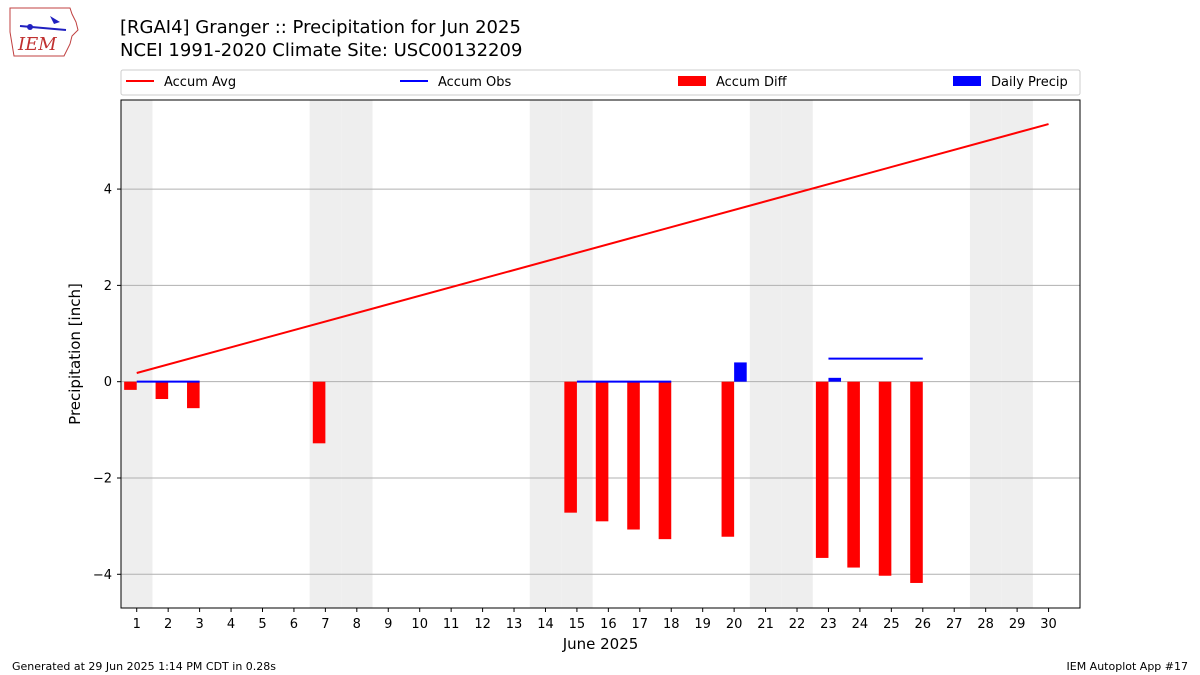 This screenshot has width=1200, height=675. I want to click on legend-label: Accum Avg, so click(200, 82).